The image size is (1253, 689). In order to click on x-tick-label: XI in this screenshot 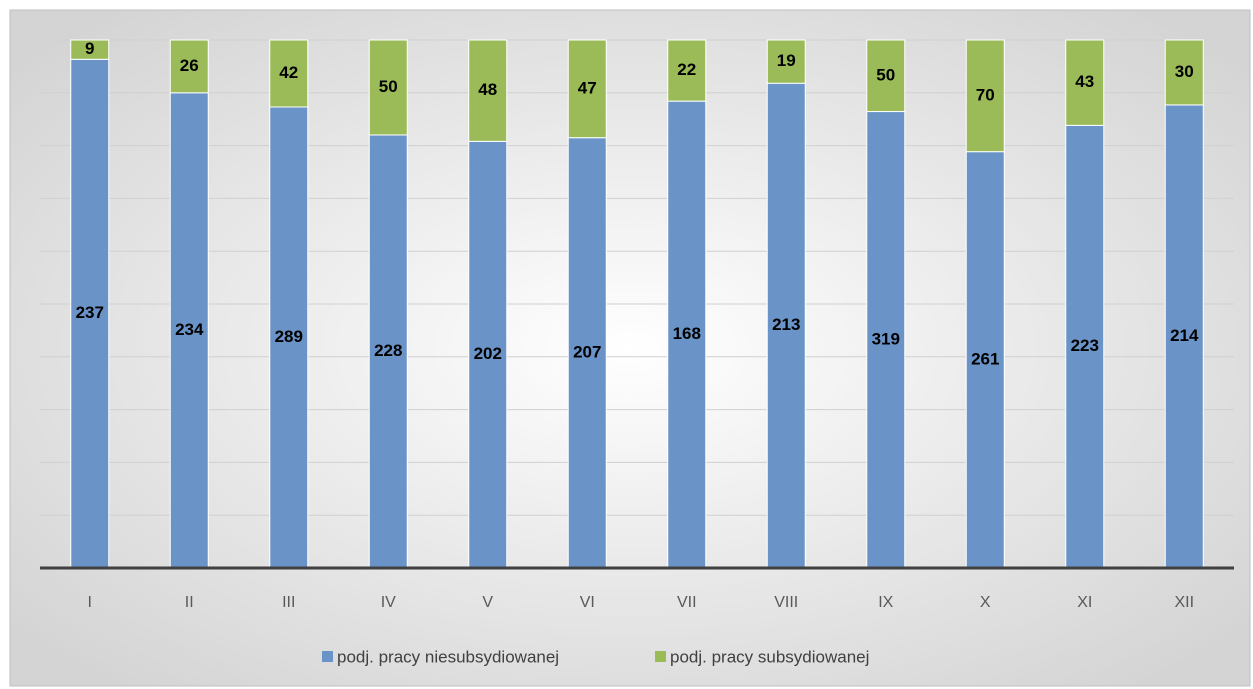, I will do `click(1084, 602)`.